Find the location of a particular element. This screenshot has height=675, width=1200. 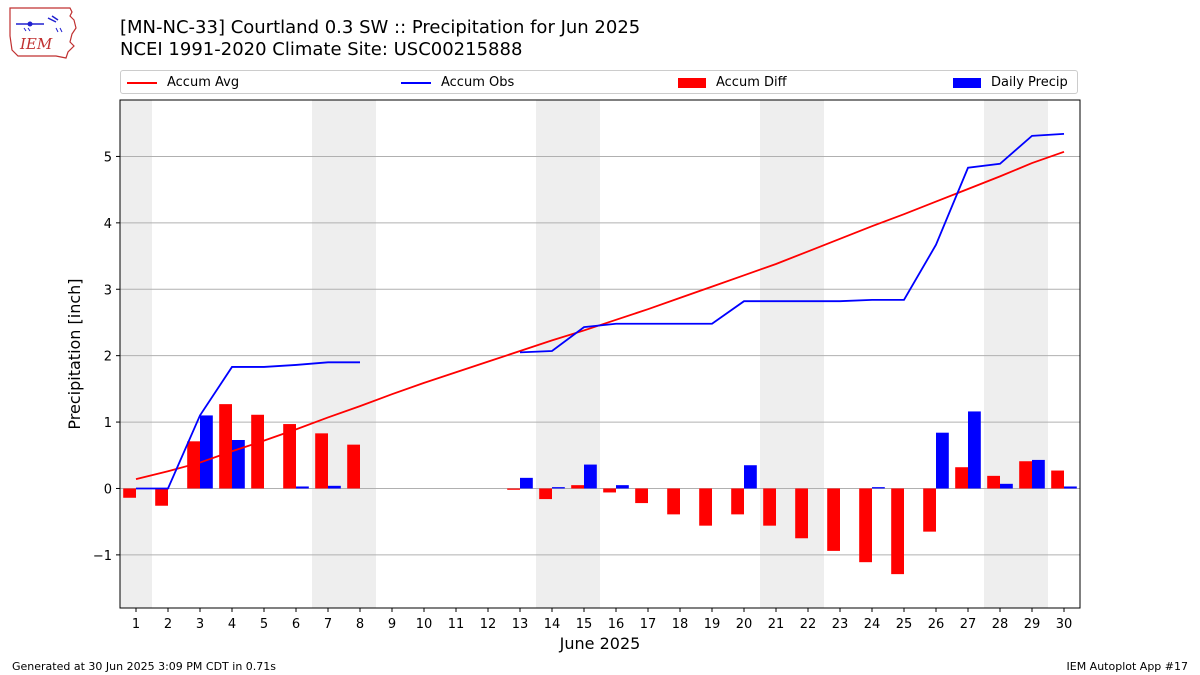

y-tick-label: 1 is located at coordinates (108, 423).